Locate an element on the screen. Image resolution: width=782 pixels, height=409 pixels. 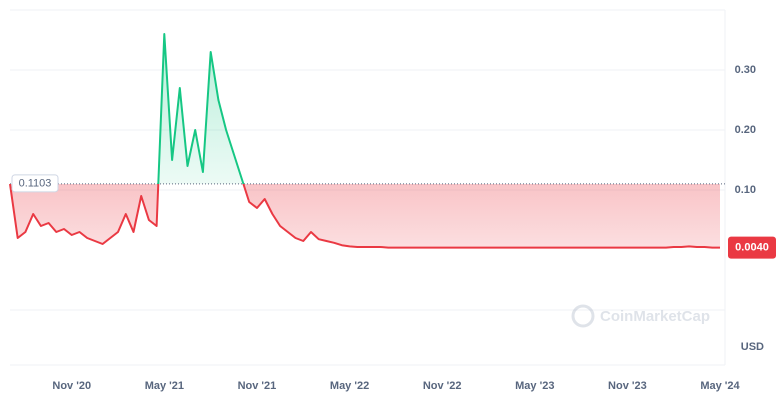
y-tick-label: 0.20 is located at coordinates (745, 130).